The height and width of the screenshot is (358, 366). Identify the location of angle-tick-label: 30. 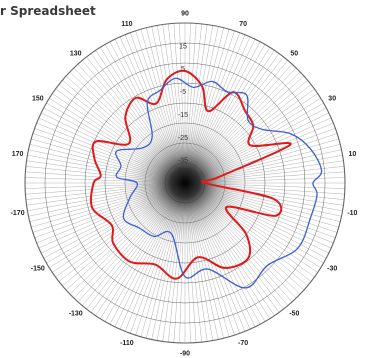
(332, 99).